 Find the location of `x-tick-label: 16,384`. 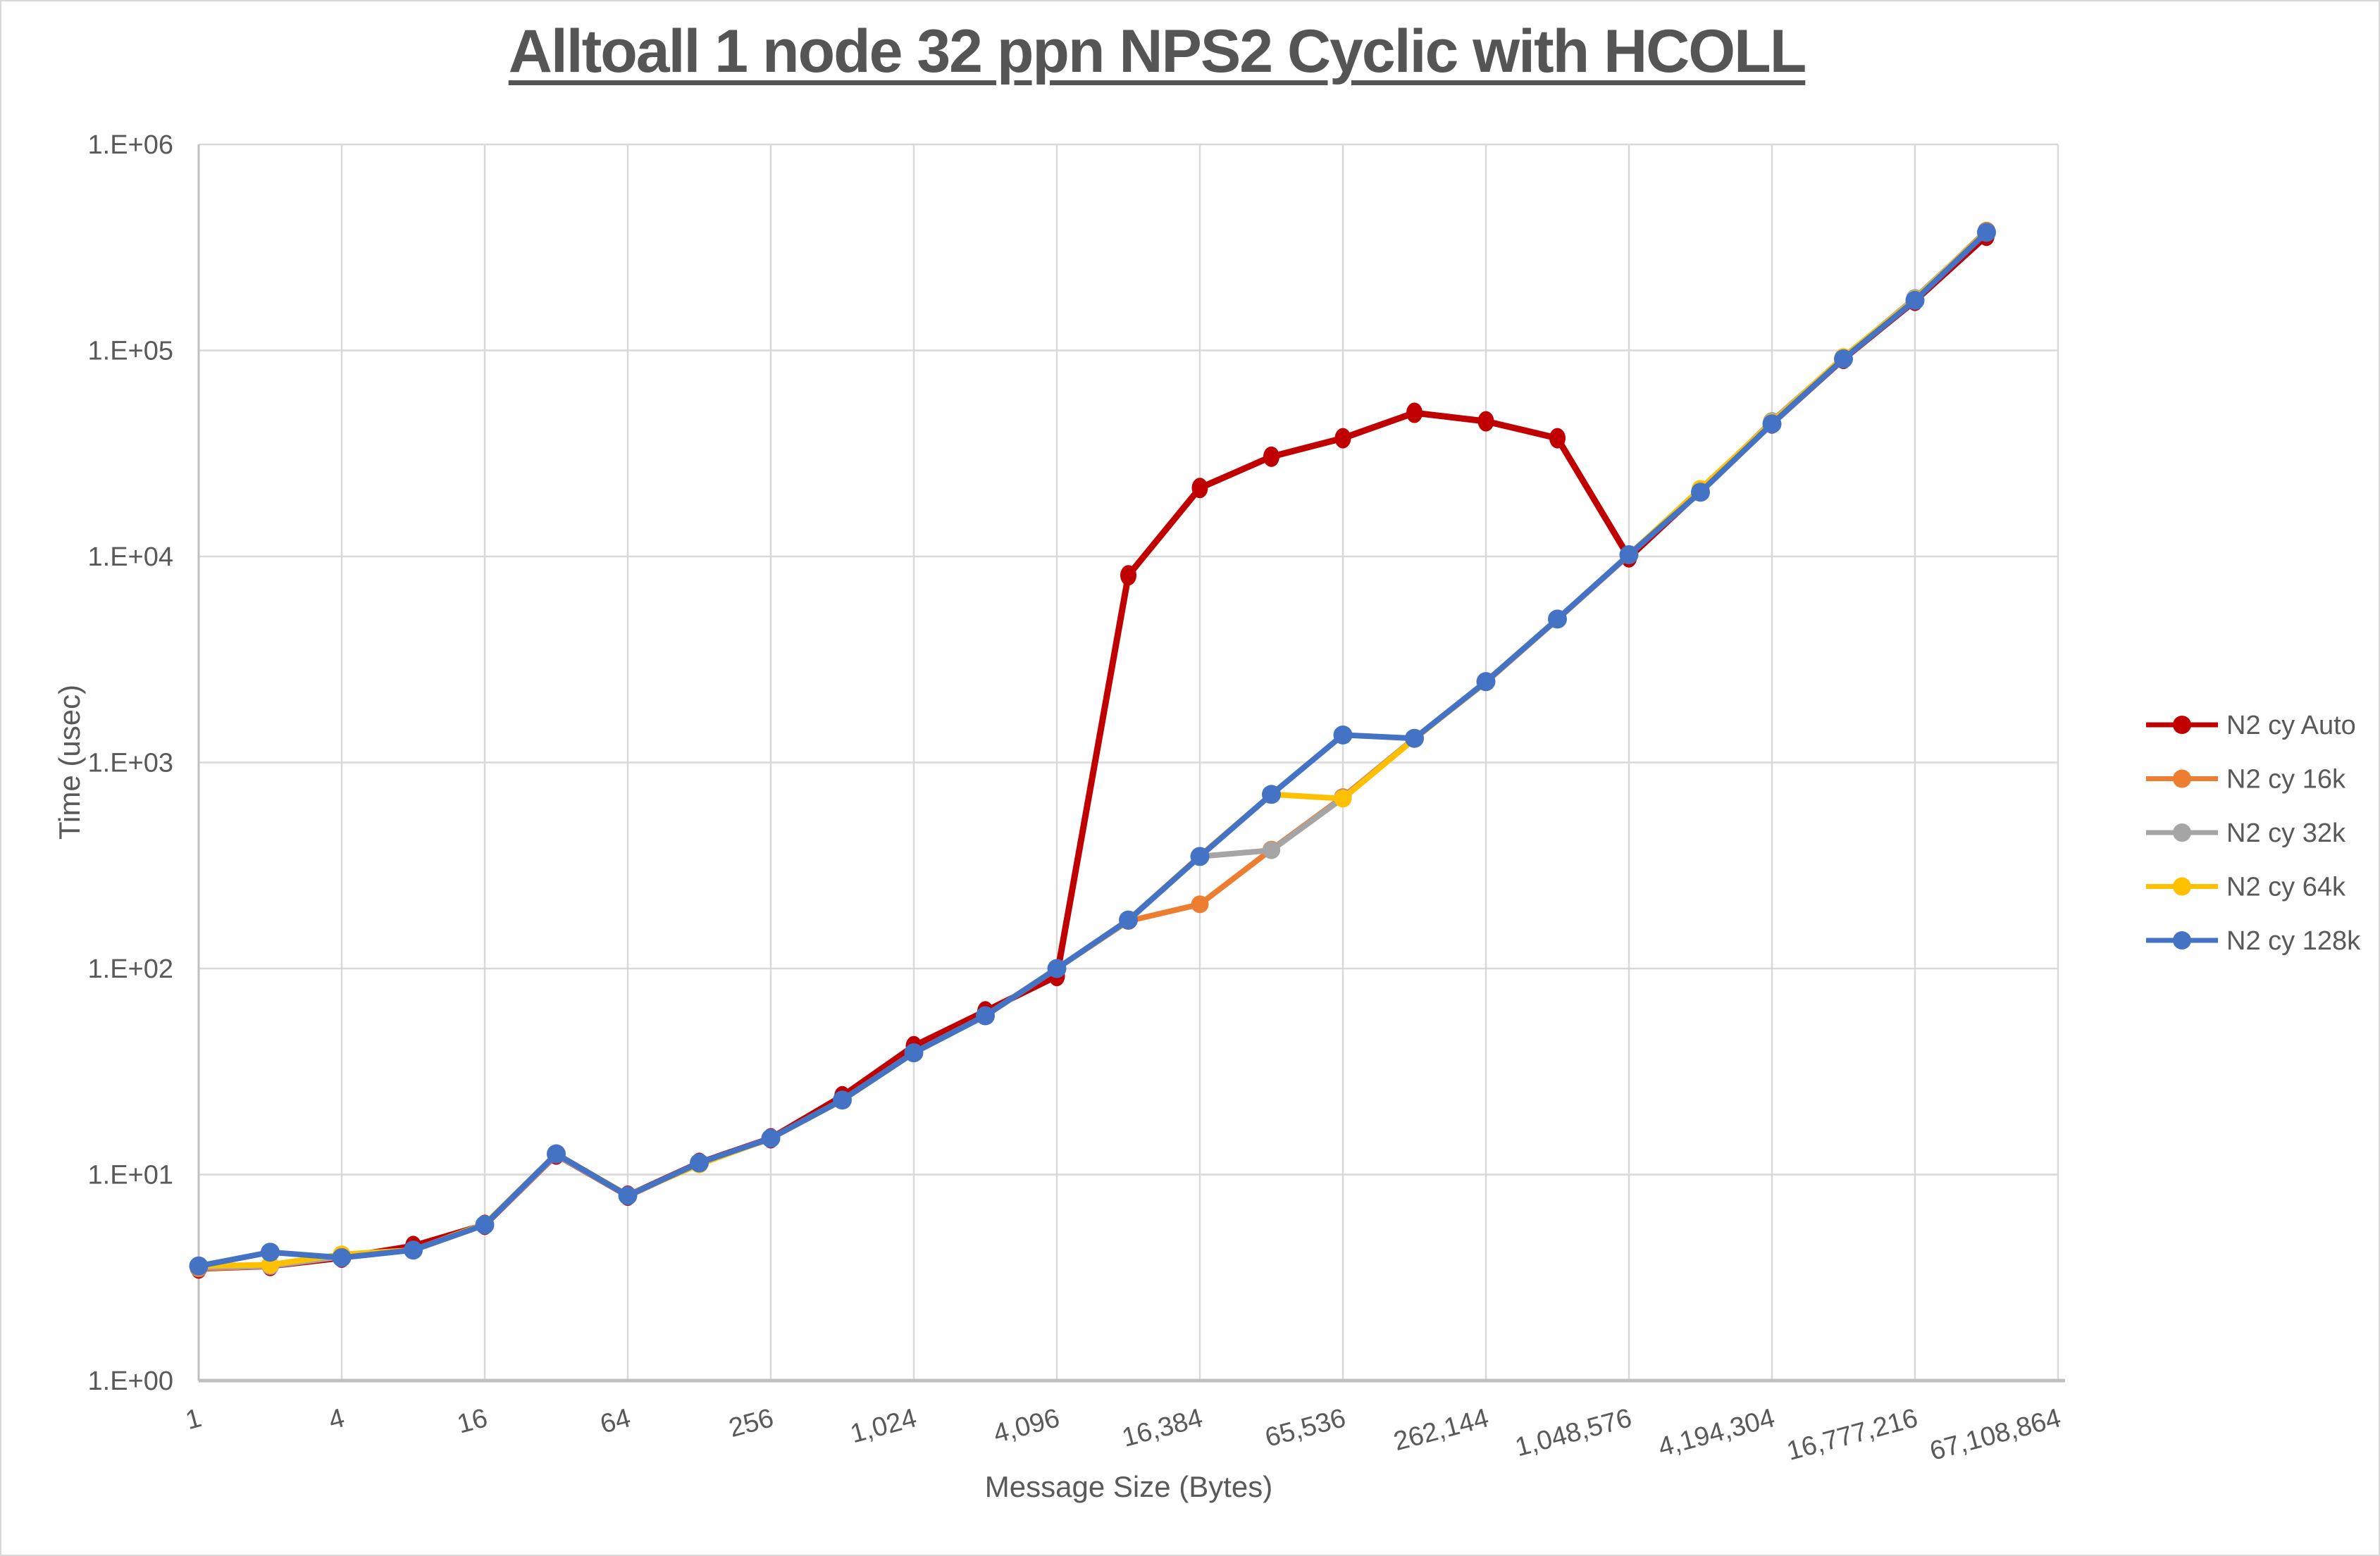

x-tick-label: 16,384 is located at coordinates (1162, 1428).